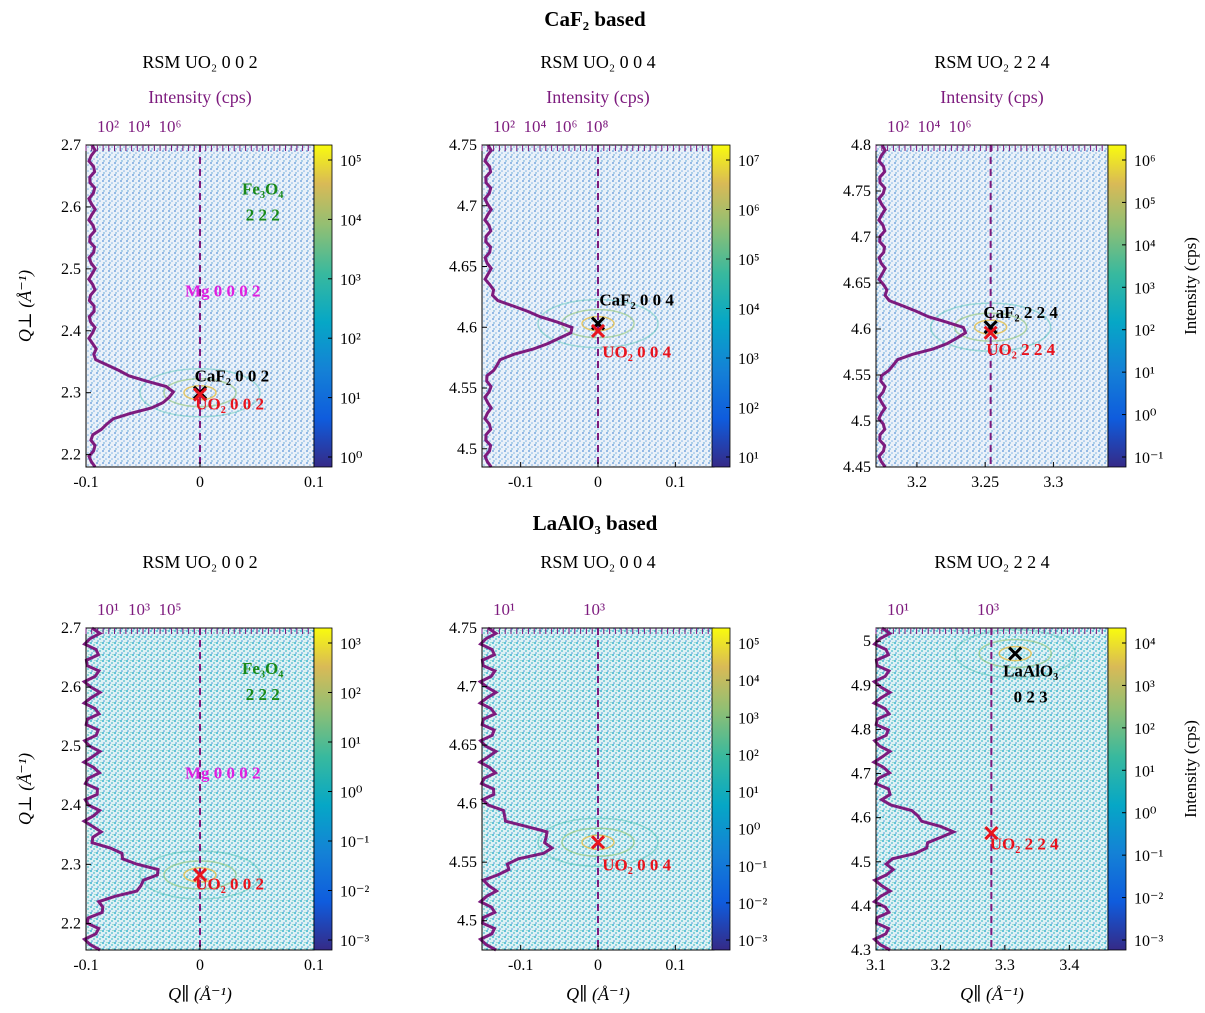 This screenshot has height=1013, width=1205. I want to click on top-tick-label: 10⁴, so click(139, 126).